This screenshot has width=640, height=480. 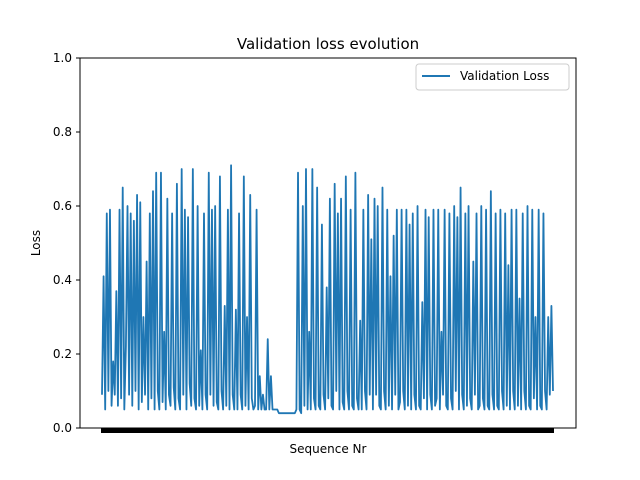 I want to click on y-tick-label: 0.8, so click(x=62, y=132).